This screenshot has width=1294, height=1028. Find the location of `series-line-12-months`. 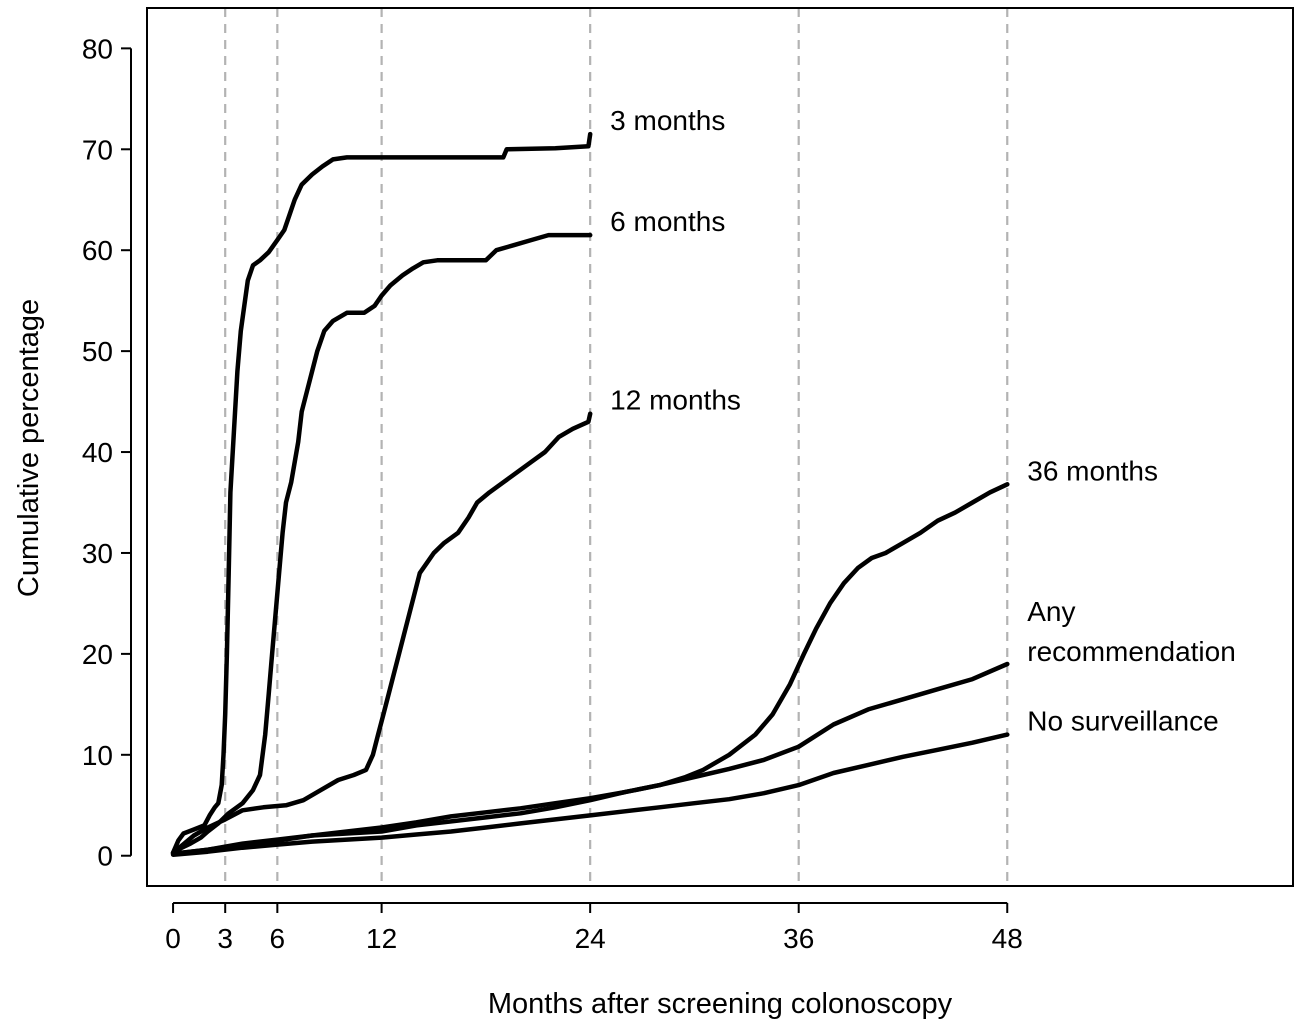

series-line-12-months is located at coordinates (381, 633).